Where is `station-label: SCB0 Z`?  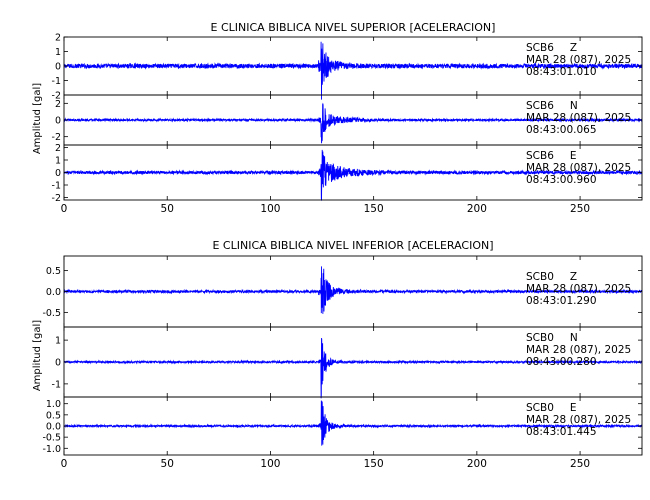
station-label: SCB0 Z is located at coordinates (551, 277).